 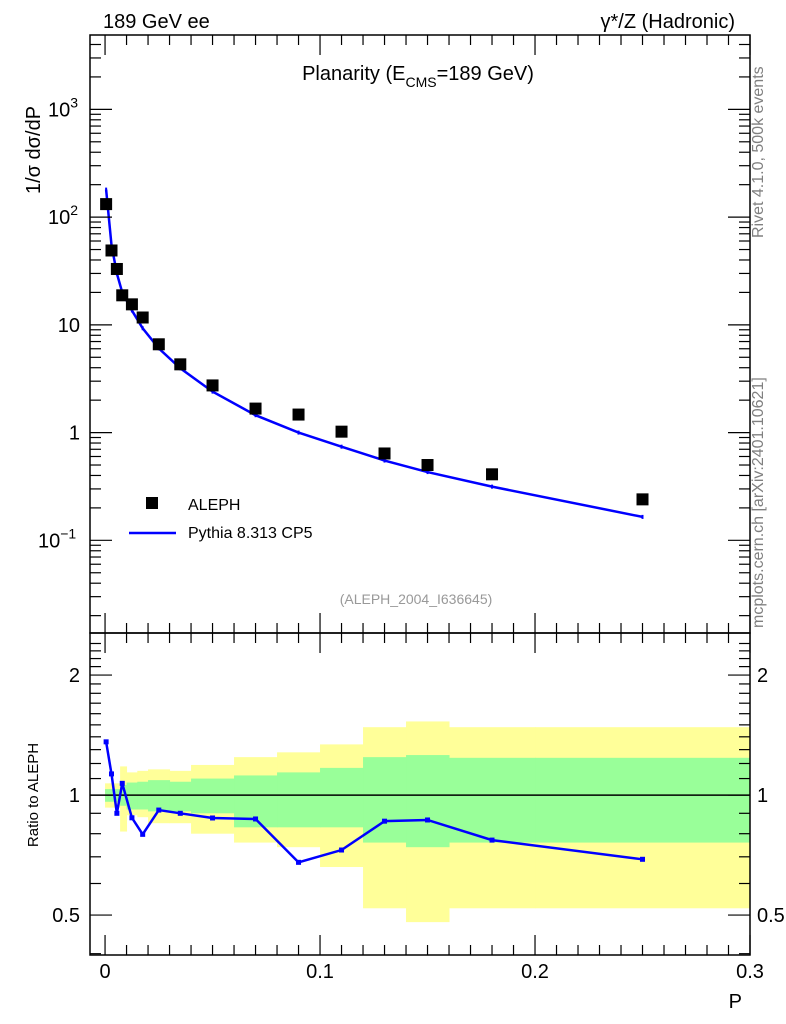 I want to click on x-tick-label: 0.3, so click(x=750, y=972).